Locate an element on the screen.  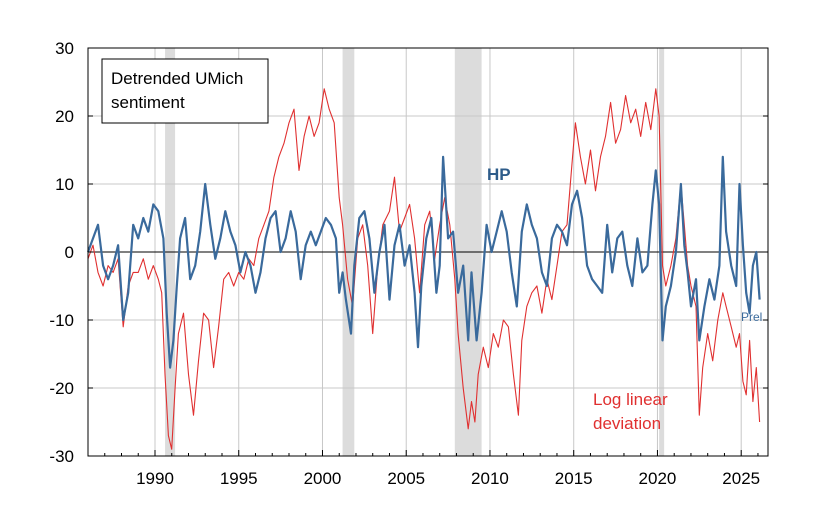
loglinear-label-line-1: Log linear is located at coordinates (630, 399).